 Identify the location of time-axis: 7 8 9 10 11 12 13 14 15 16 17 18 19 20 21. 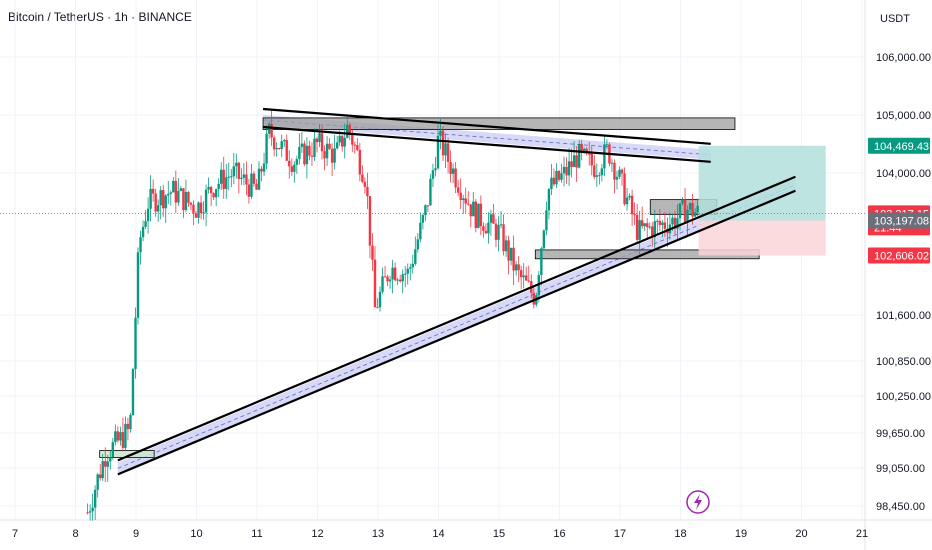
(440, 534).